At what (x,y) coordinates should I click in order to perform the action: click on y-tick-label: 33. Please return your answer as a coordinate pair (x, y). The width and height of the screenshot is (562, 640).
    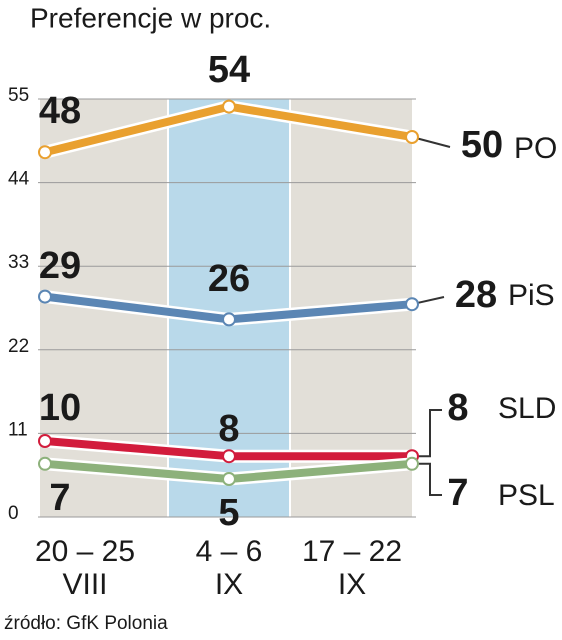
    Looking at the image, I should click on (18, 262).